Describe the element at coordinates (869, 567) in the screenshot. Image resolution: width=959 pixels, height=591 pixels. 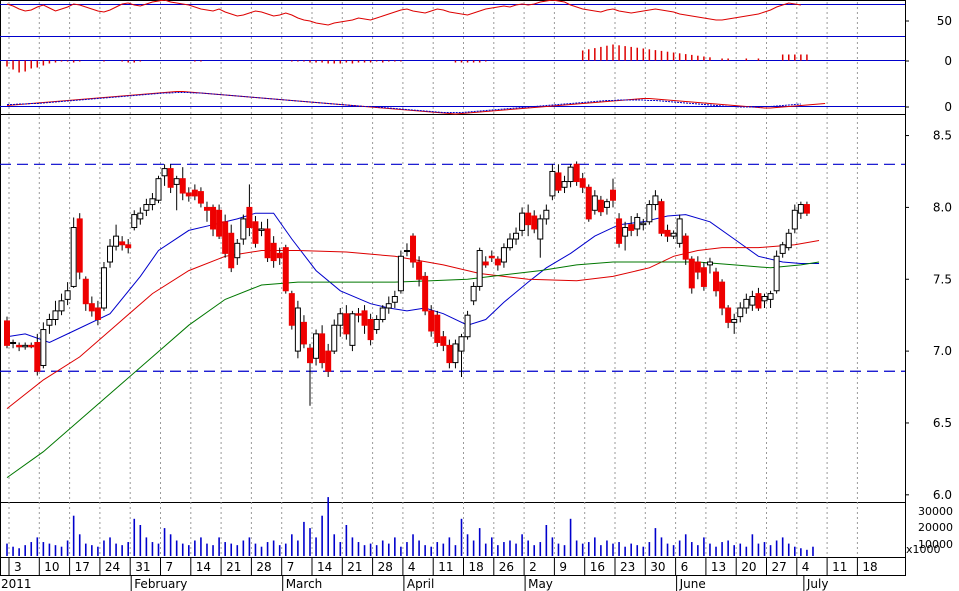
I see `day-tick-label: 18` at that location.